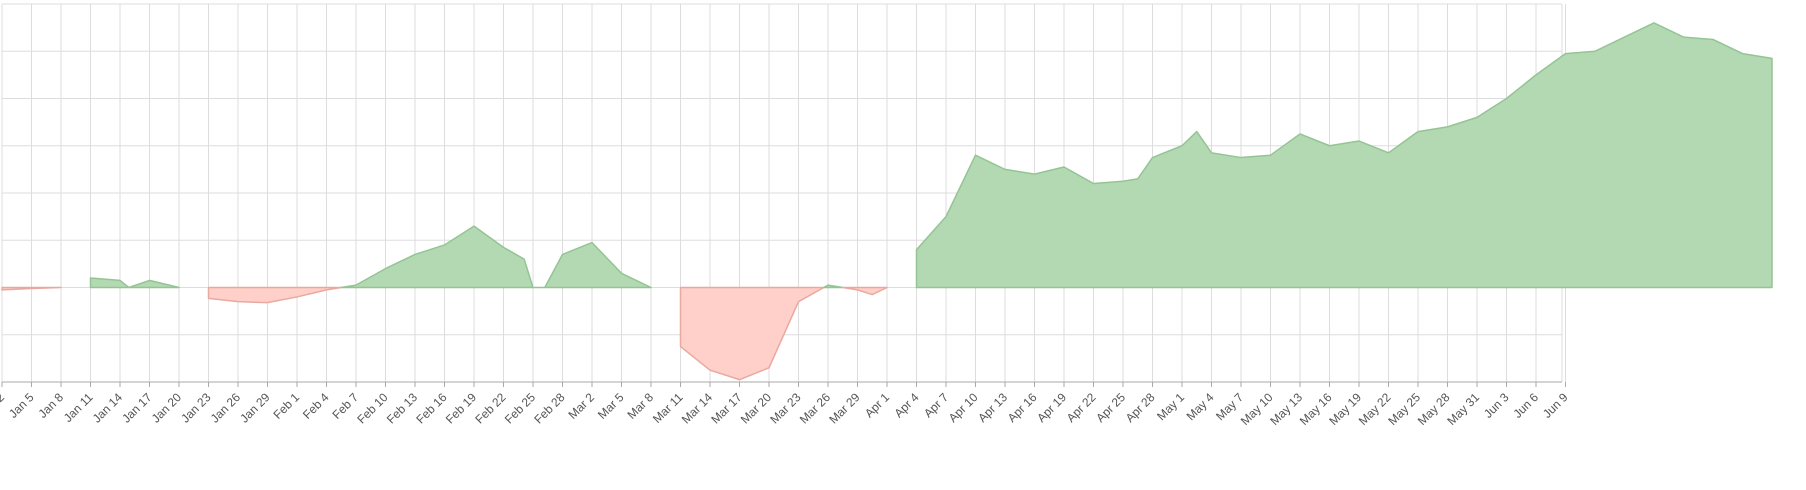  I want to click on x-tick-label: Feb 1, so click(287, 406).